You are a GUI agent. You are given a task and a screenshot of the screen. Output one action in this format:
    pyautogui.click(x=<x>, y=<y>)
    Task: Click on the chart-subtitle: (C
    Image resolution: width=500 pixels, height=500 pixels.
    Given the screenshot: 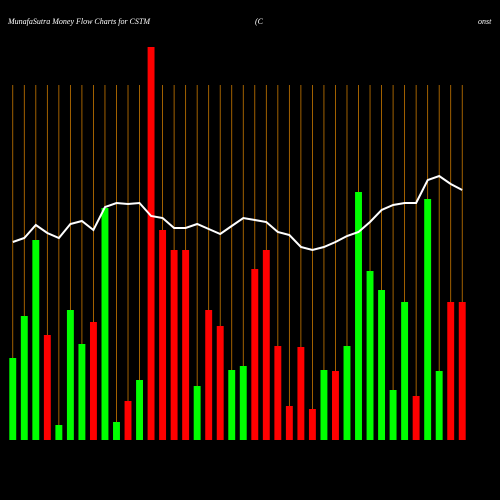 What is the action you would take?
    pyautogui.click(x=259, y=21)
    